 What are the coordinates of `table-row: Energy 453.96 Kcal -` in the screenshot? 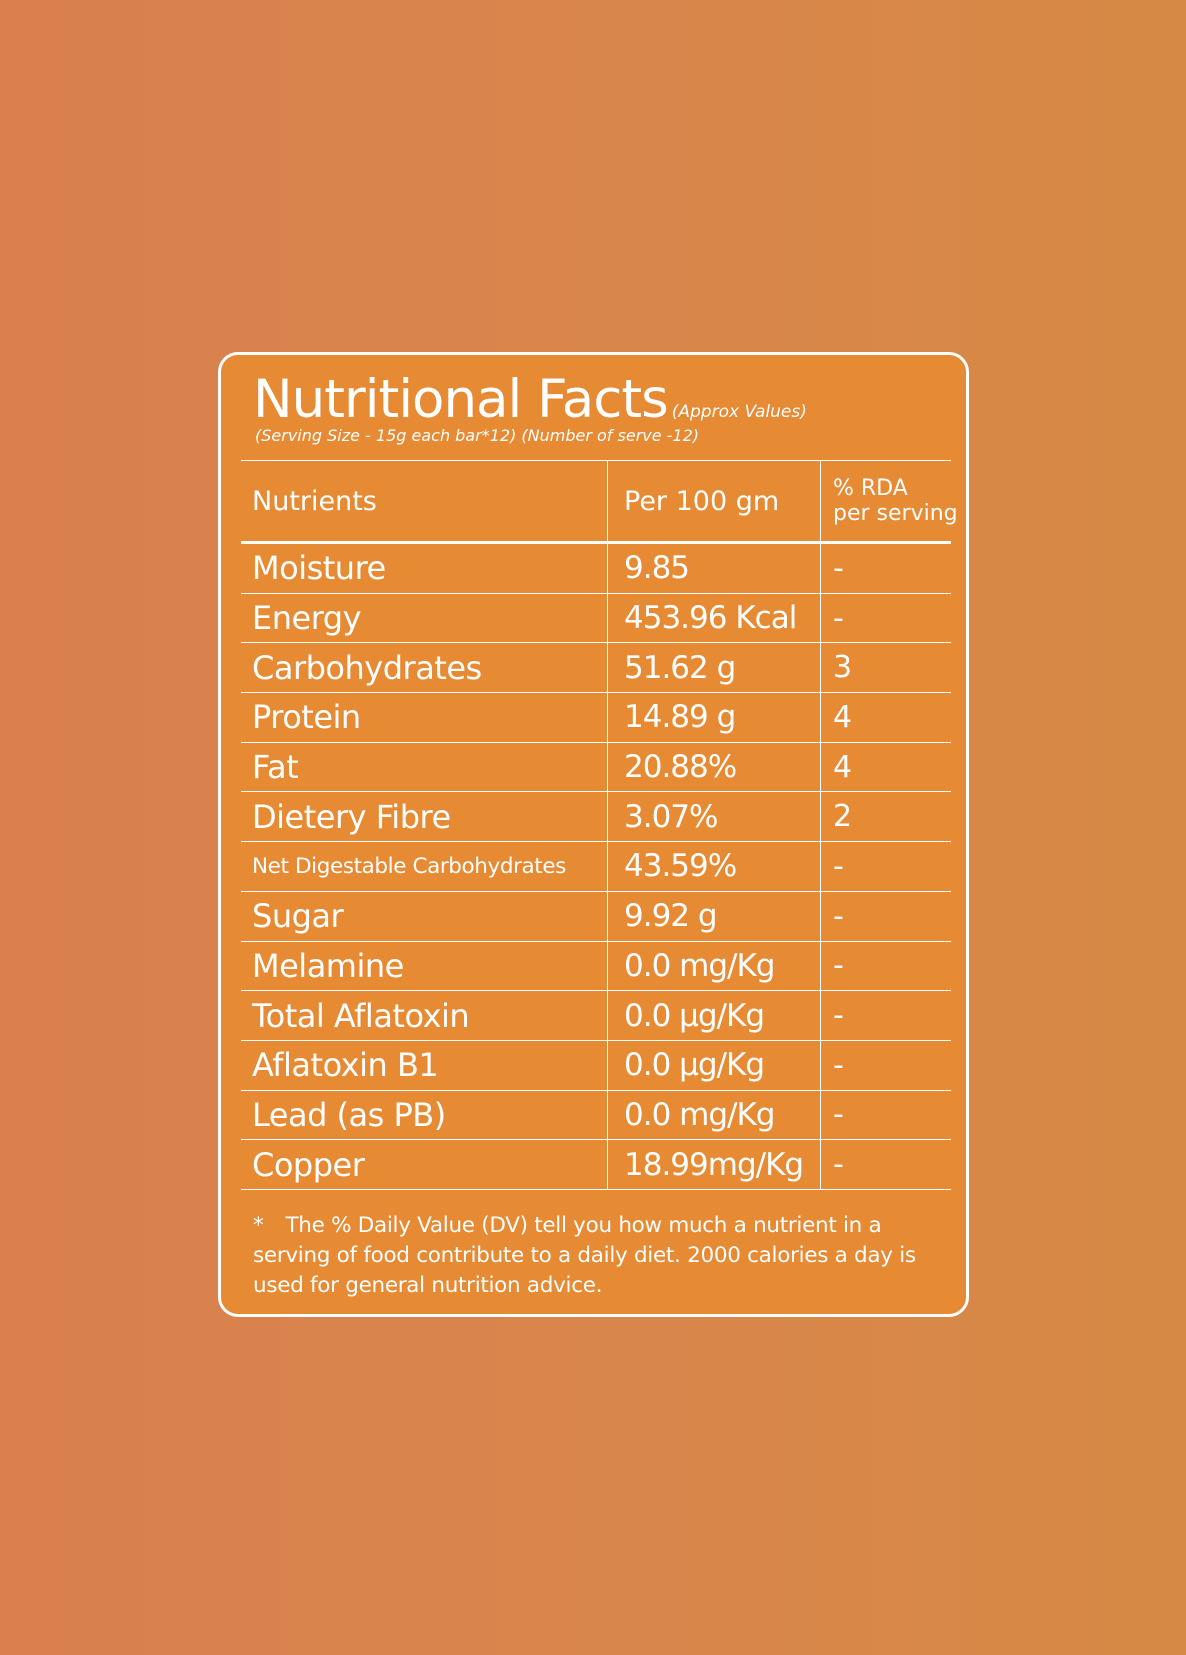 It's located at (596, 618).